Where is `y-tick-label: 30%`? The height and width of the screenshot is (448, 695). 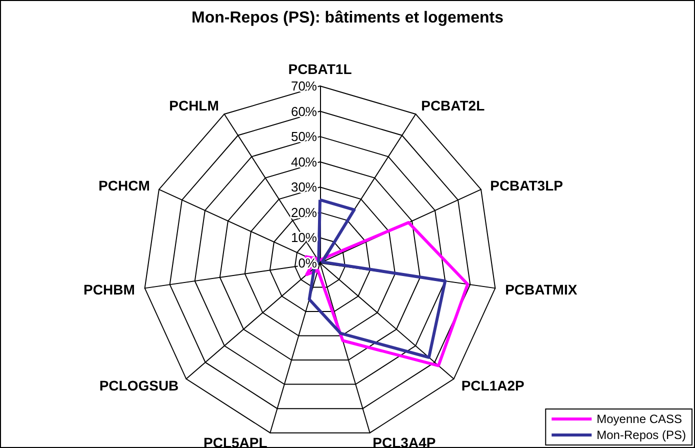
y-tick-label: 30% is located at coordinates (304, 187).